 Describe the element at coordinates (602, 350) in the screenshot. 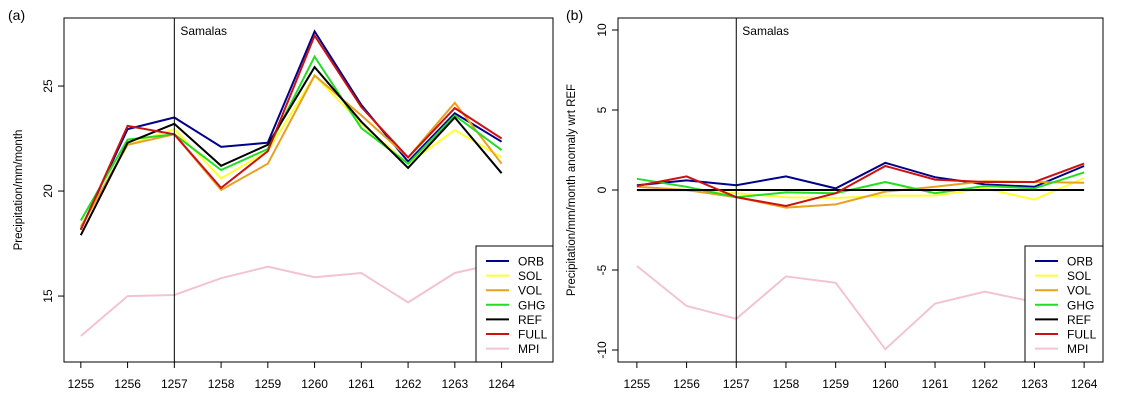

I see `y-tick-label: -10` at that location.